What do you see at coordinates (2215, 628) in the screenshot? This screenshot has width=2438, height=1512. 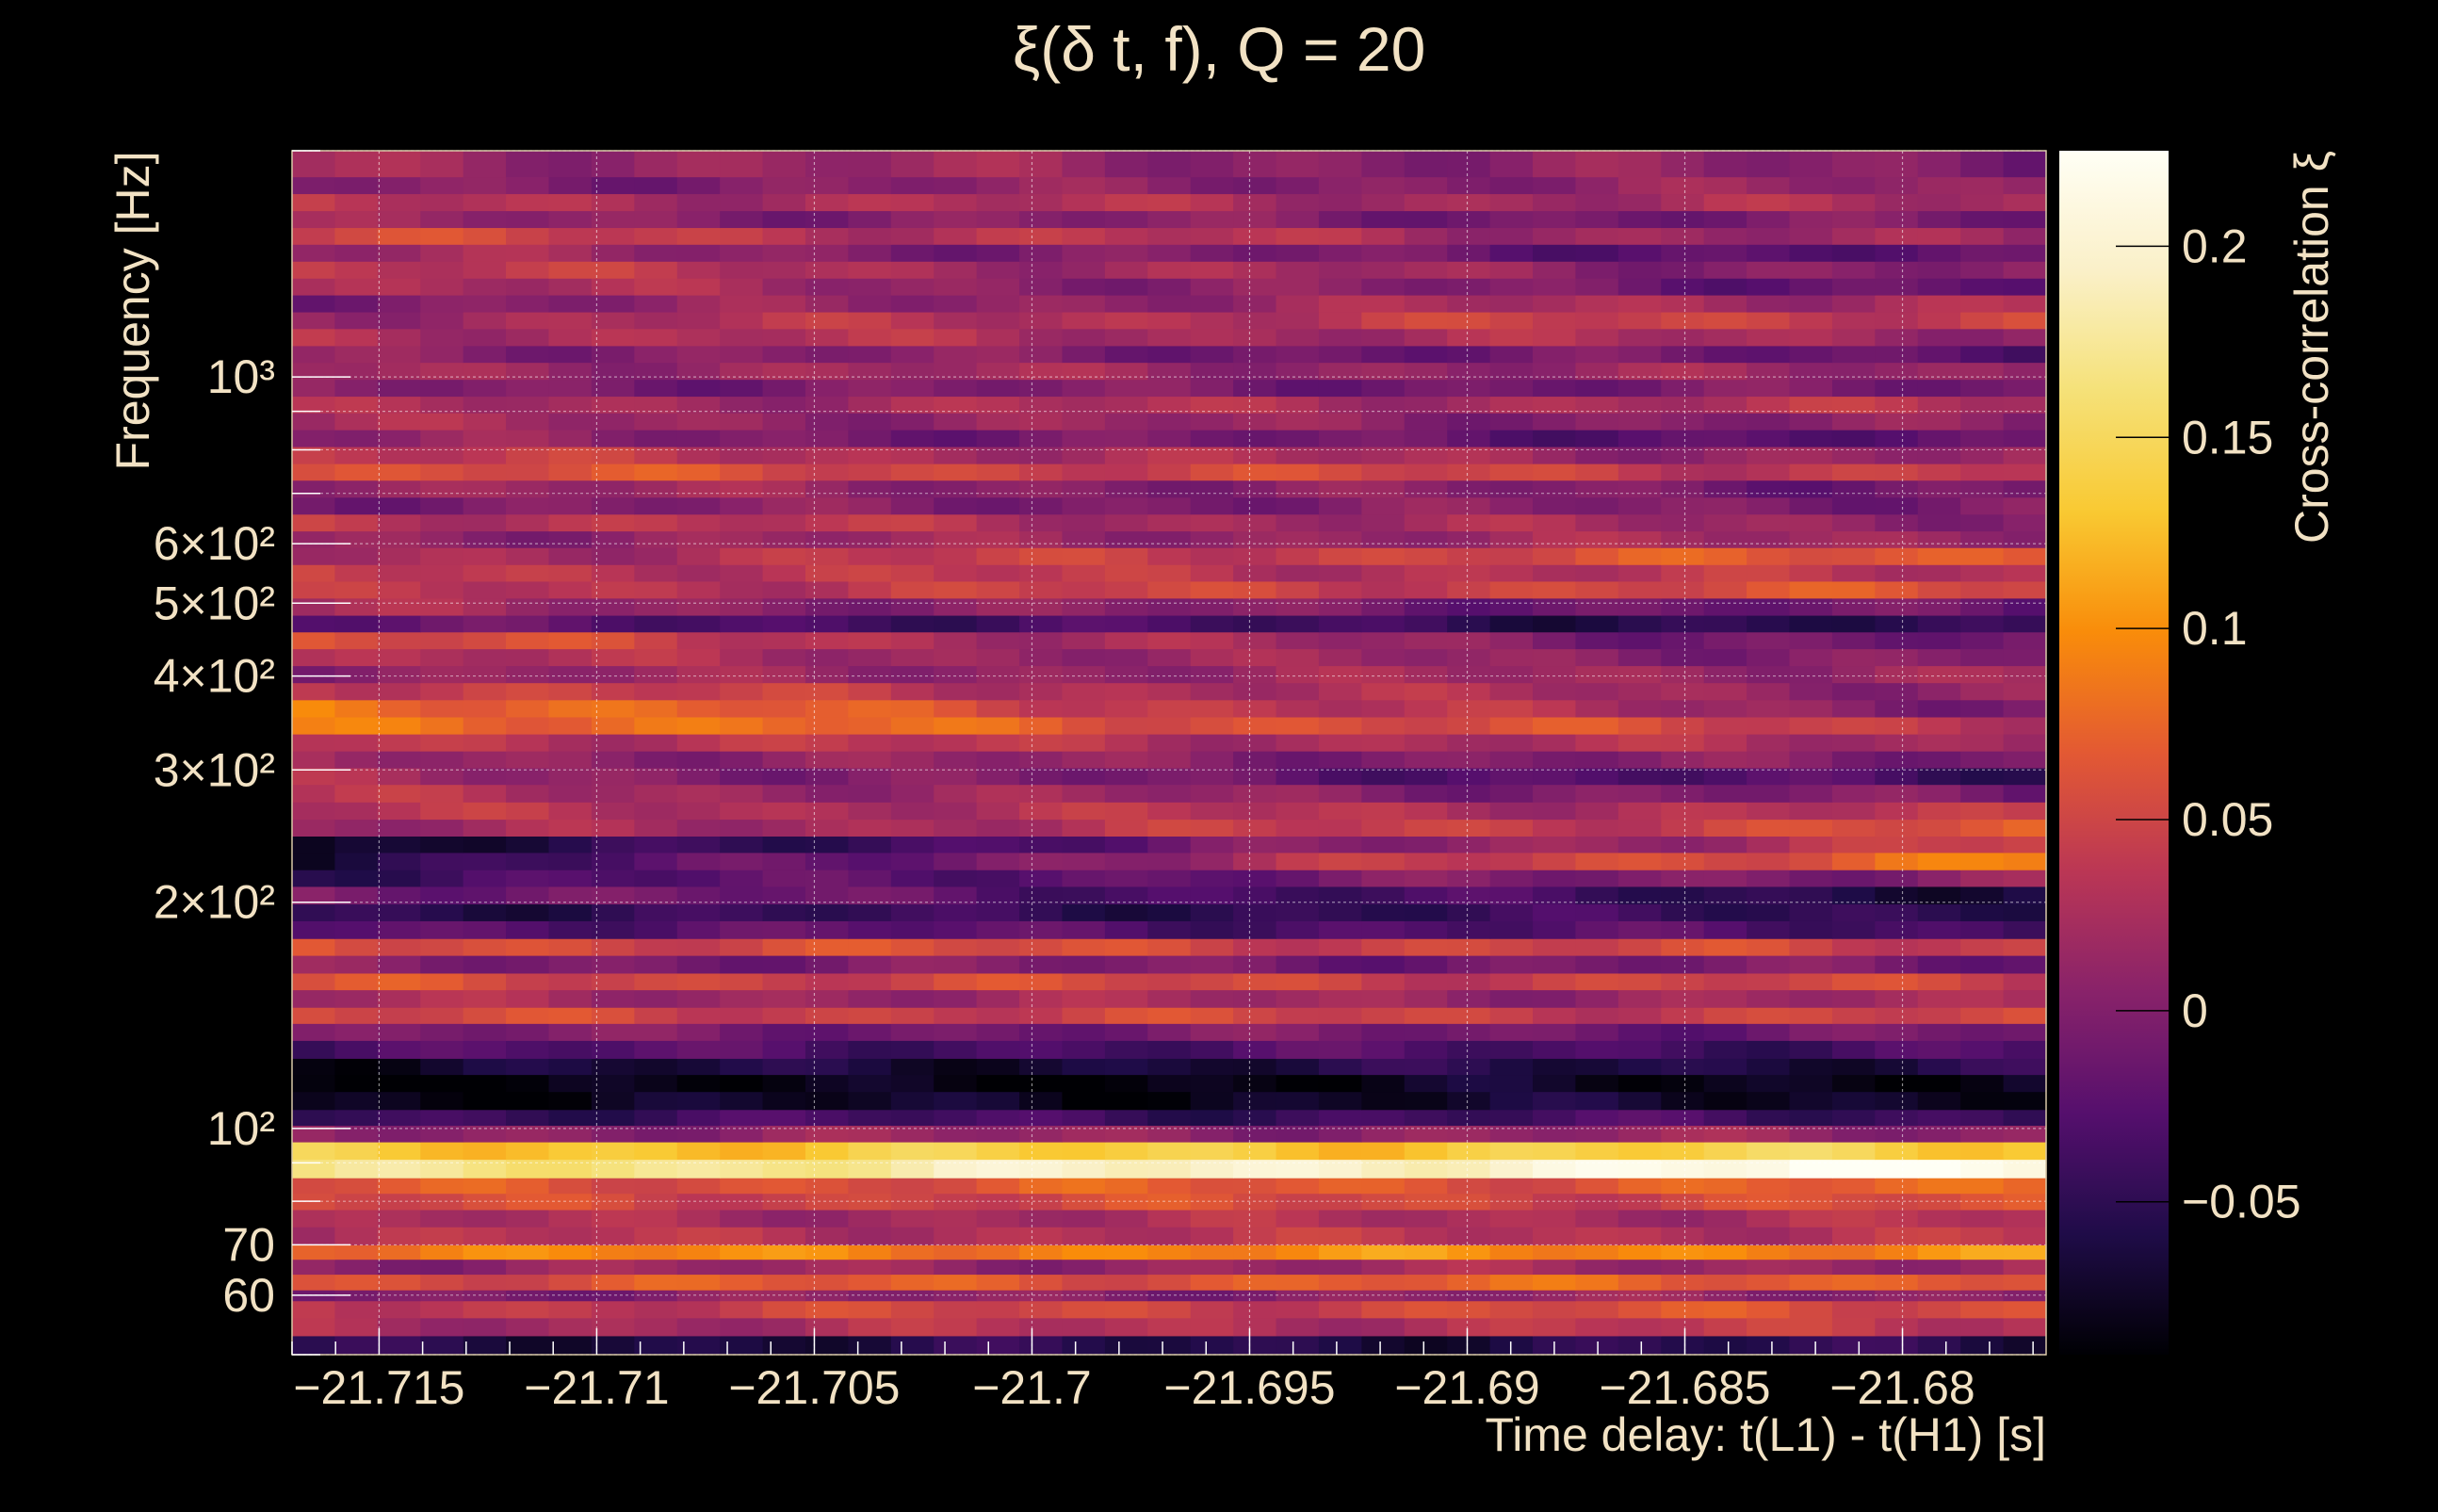 I see `colorbar-tick-label: 0.1` at bounding box center [2215, 628].